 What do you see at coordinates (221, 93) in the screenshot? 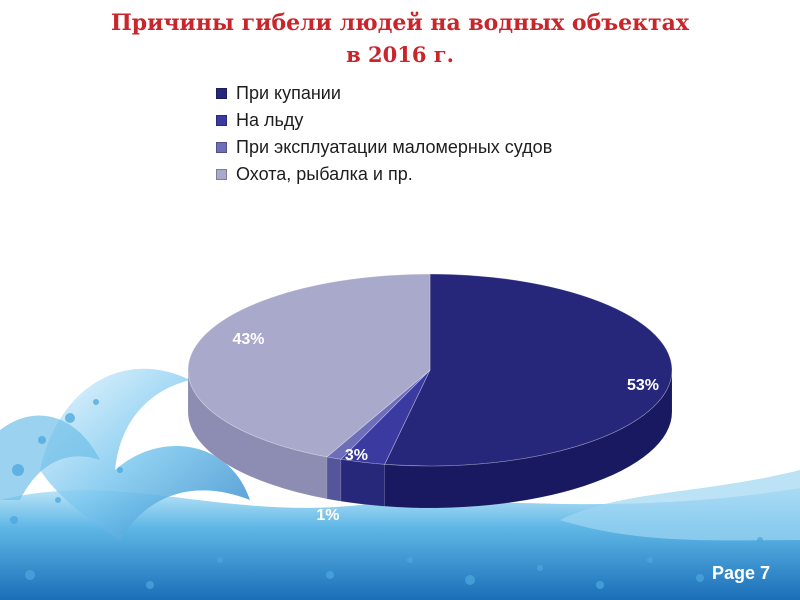
I see `legend-swatch-swimming` at bounding box center [221, 93].